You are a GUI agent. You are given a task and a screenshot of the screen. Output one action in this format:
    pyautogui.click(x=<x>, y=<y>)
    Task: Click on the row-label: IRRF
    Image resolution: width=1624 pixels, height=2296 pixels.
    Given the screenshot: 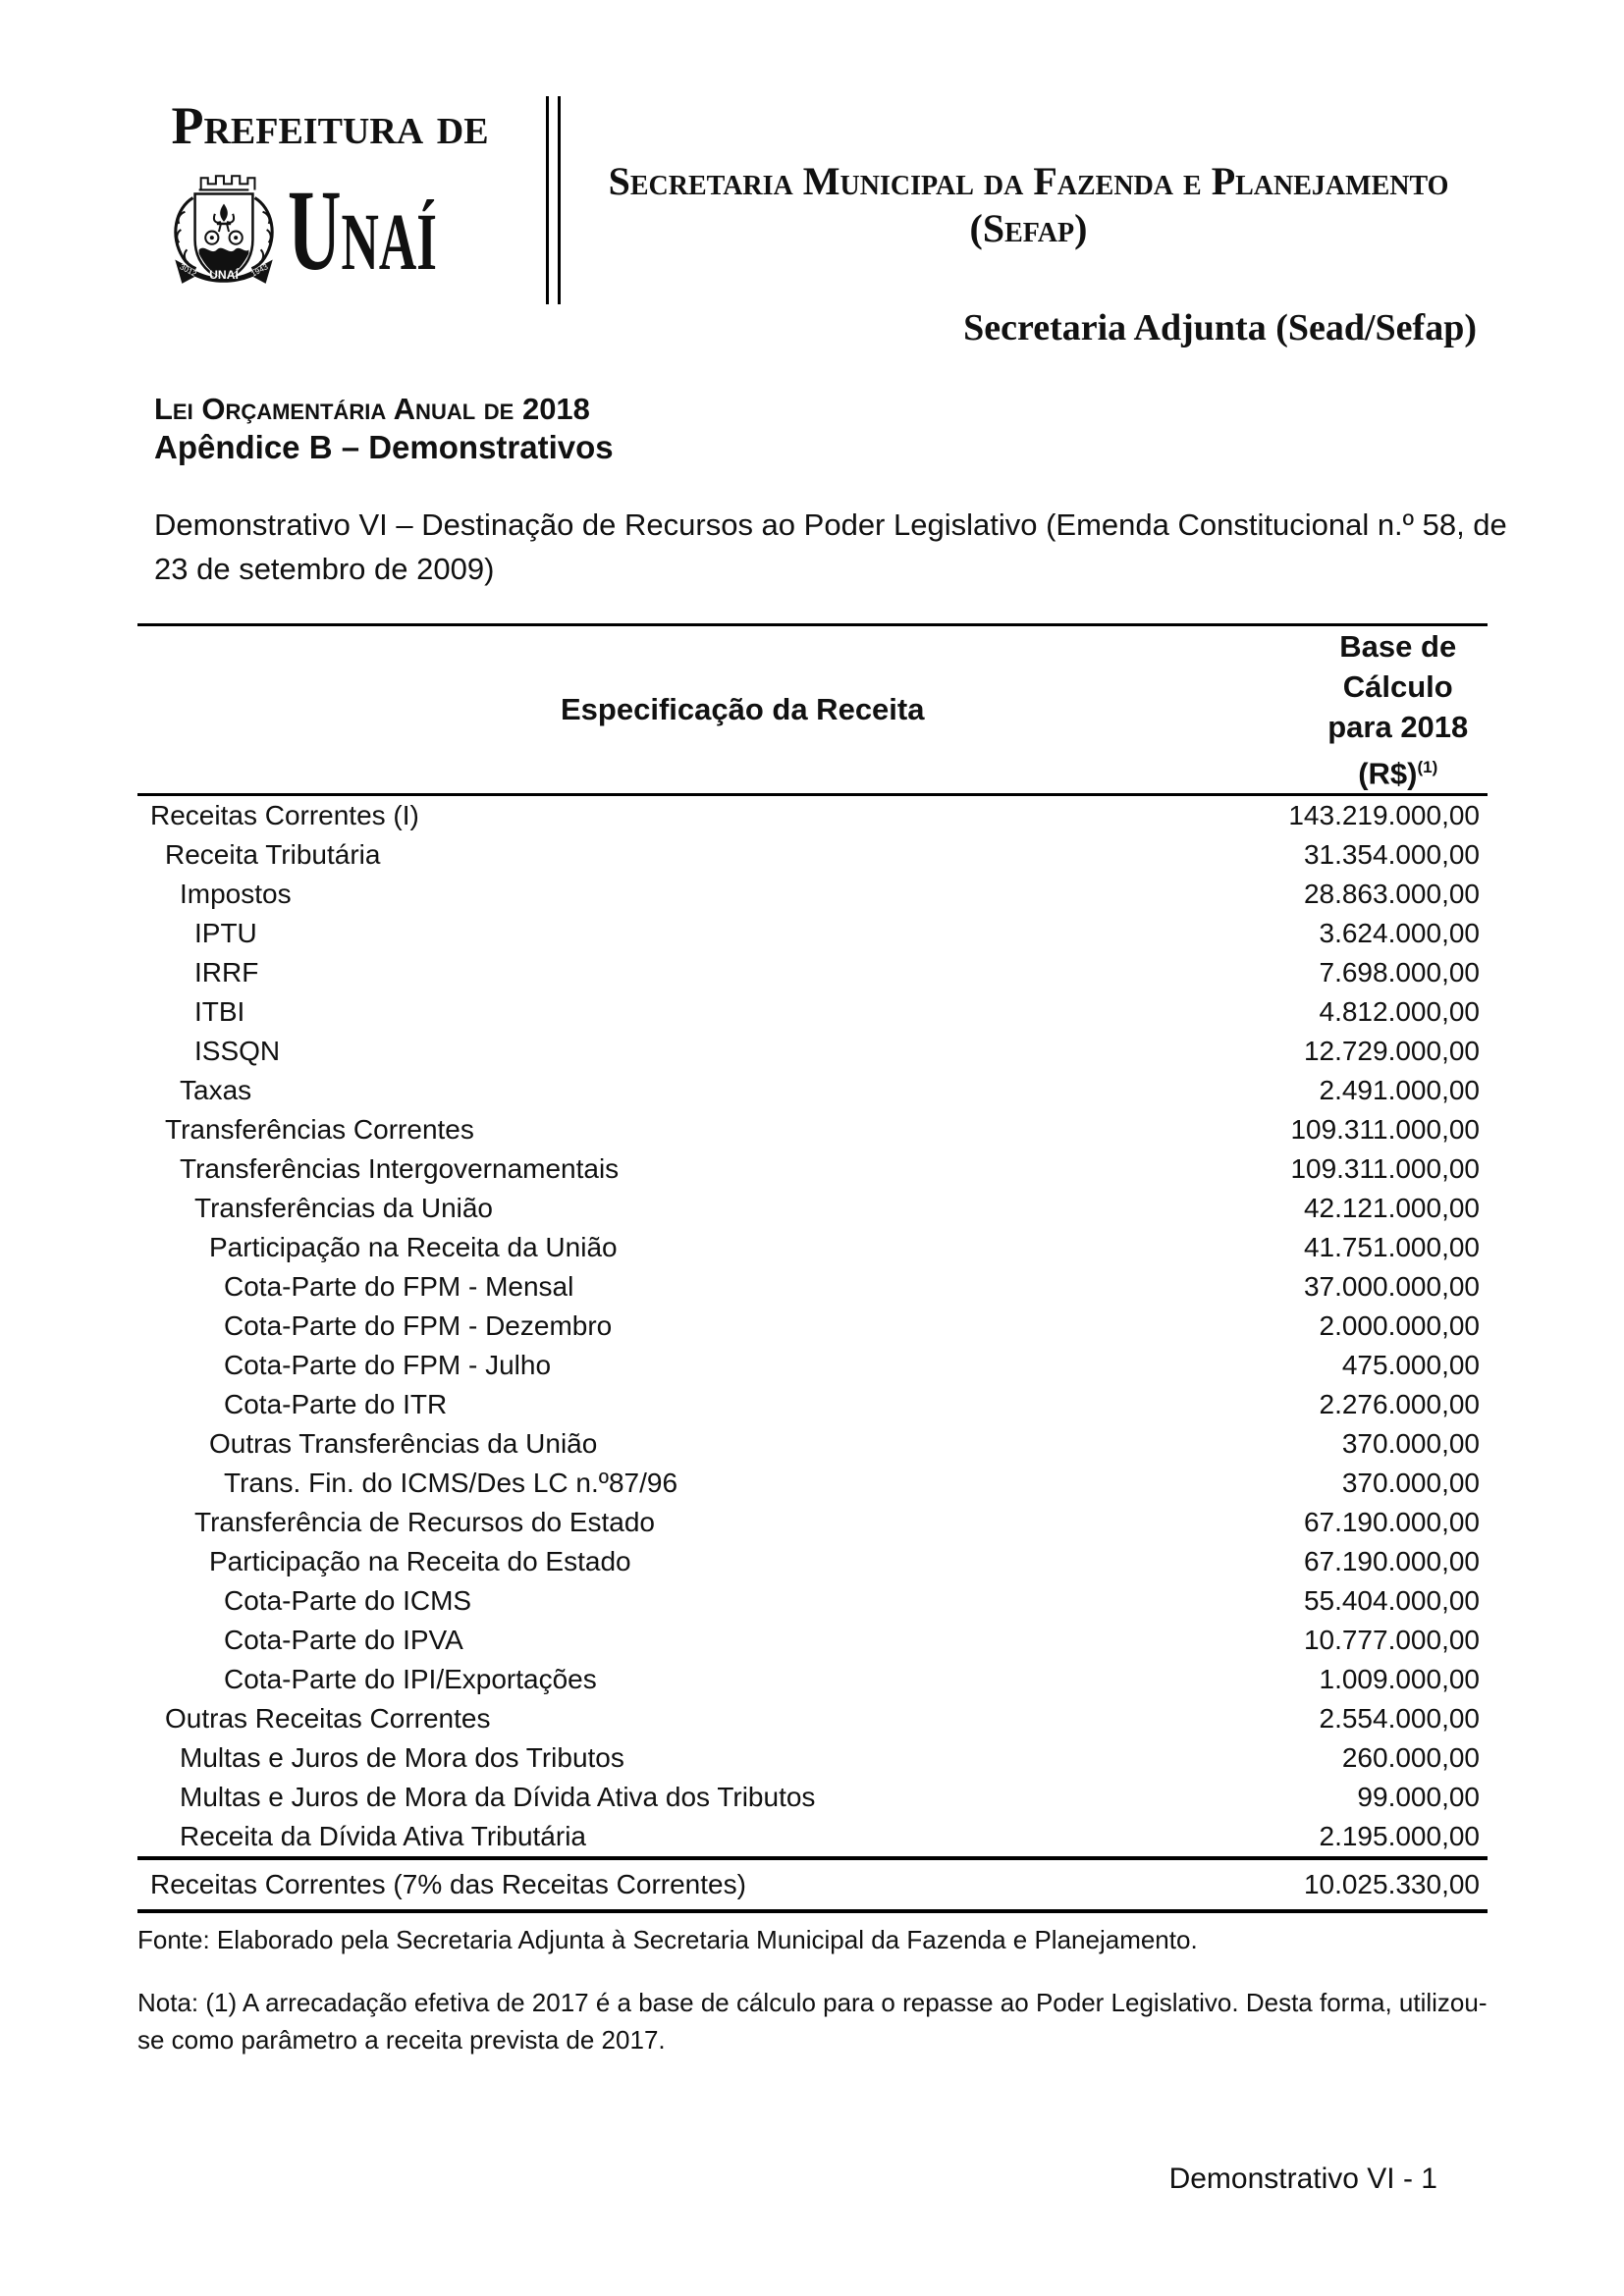 What is the action you would take?
    pyautogui.click(x=226, y=973)
    